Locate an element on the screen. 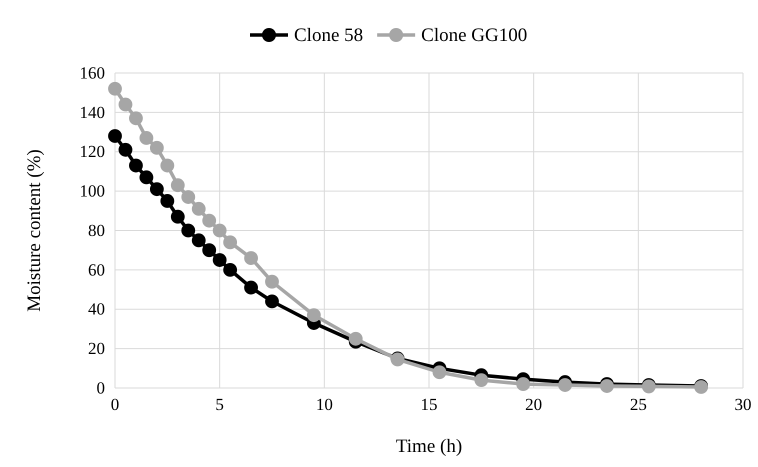 The height and width of the screenshot is (467, 758). x-tick-label: 25 is located at coordinates (638, 404).